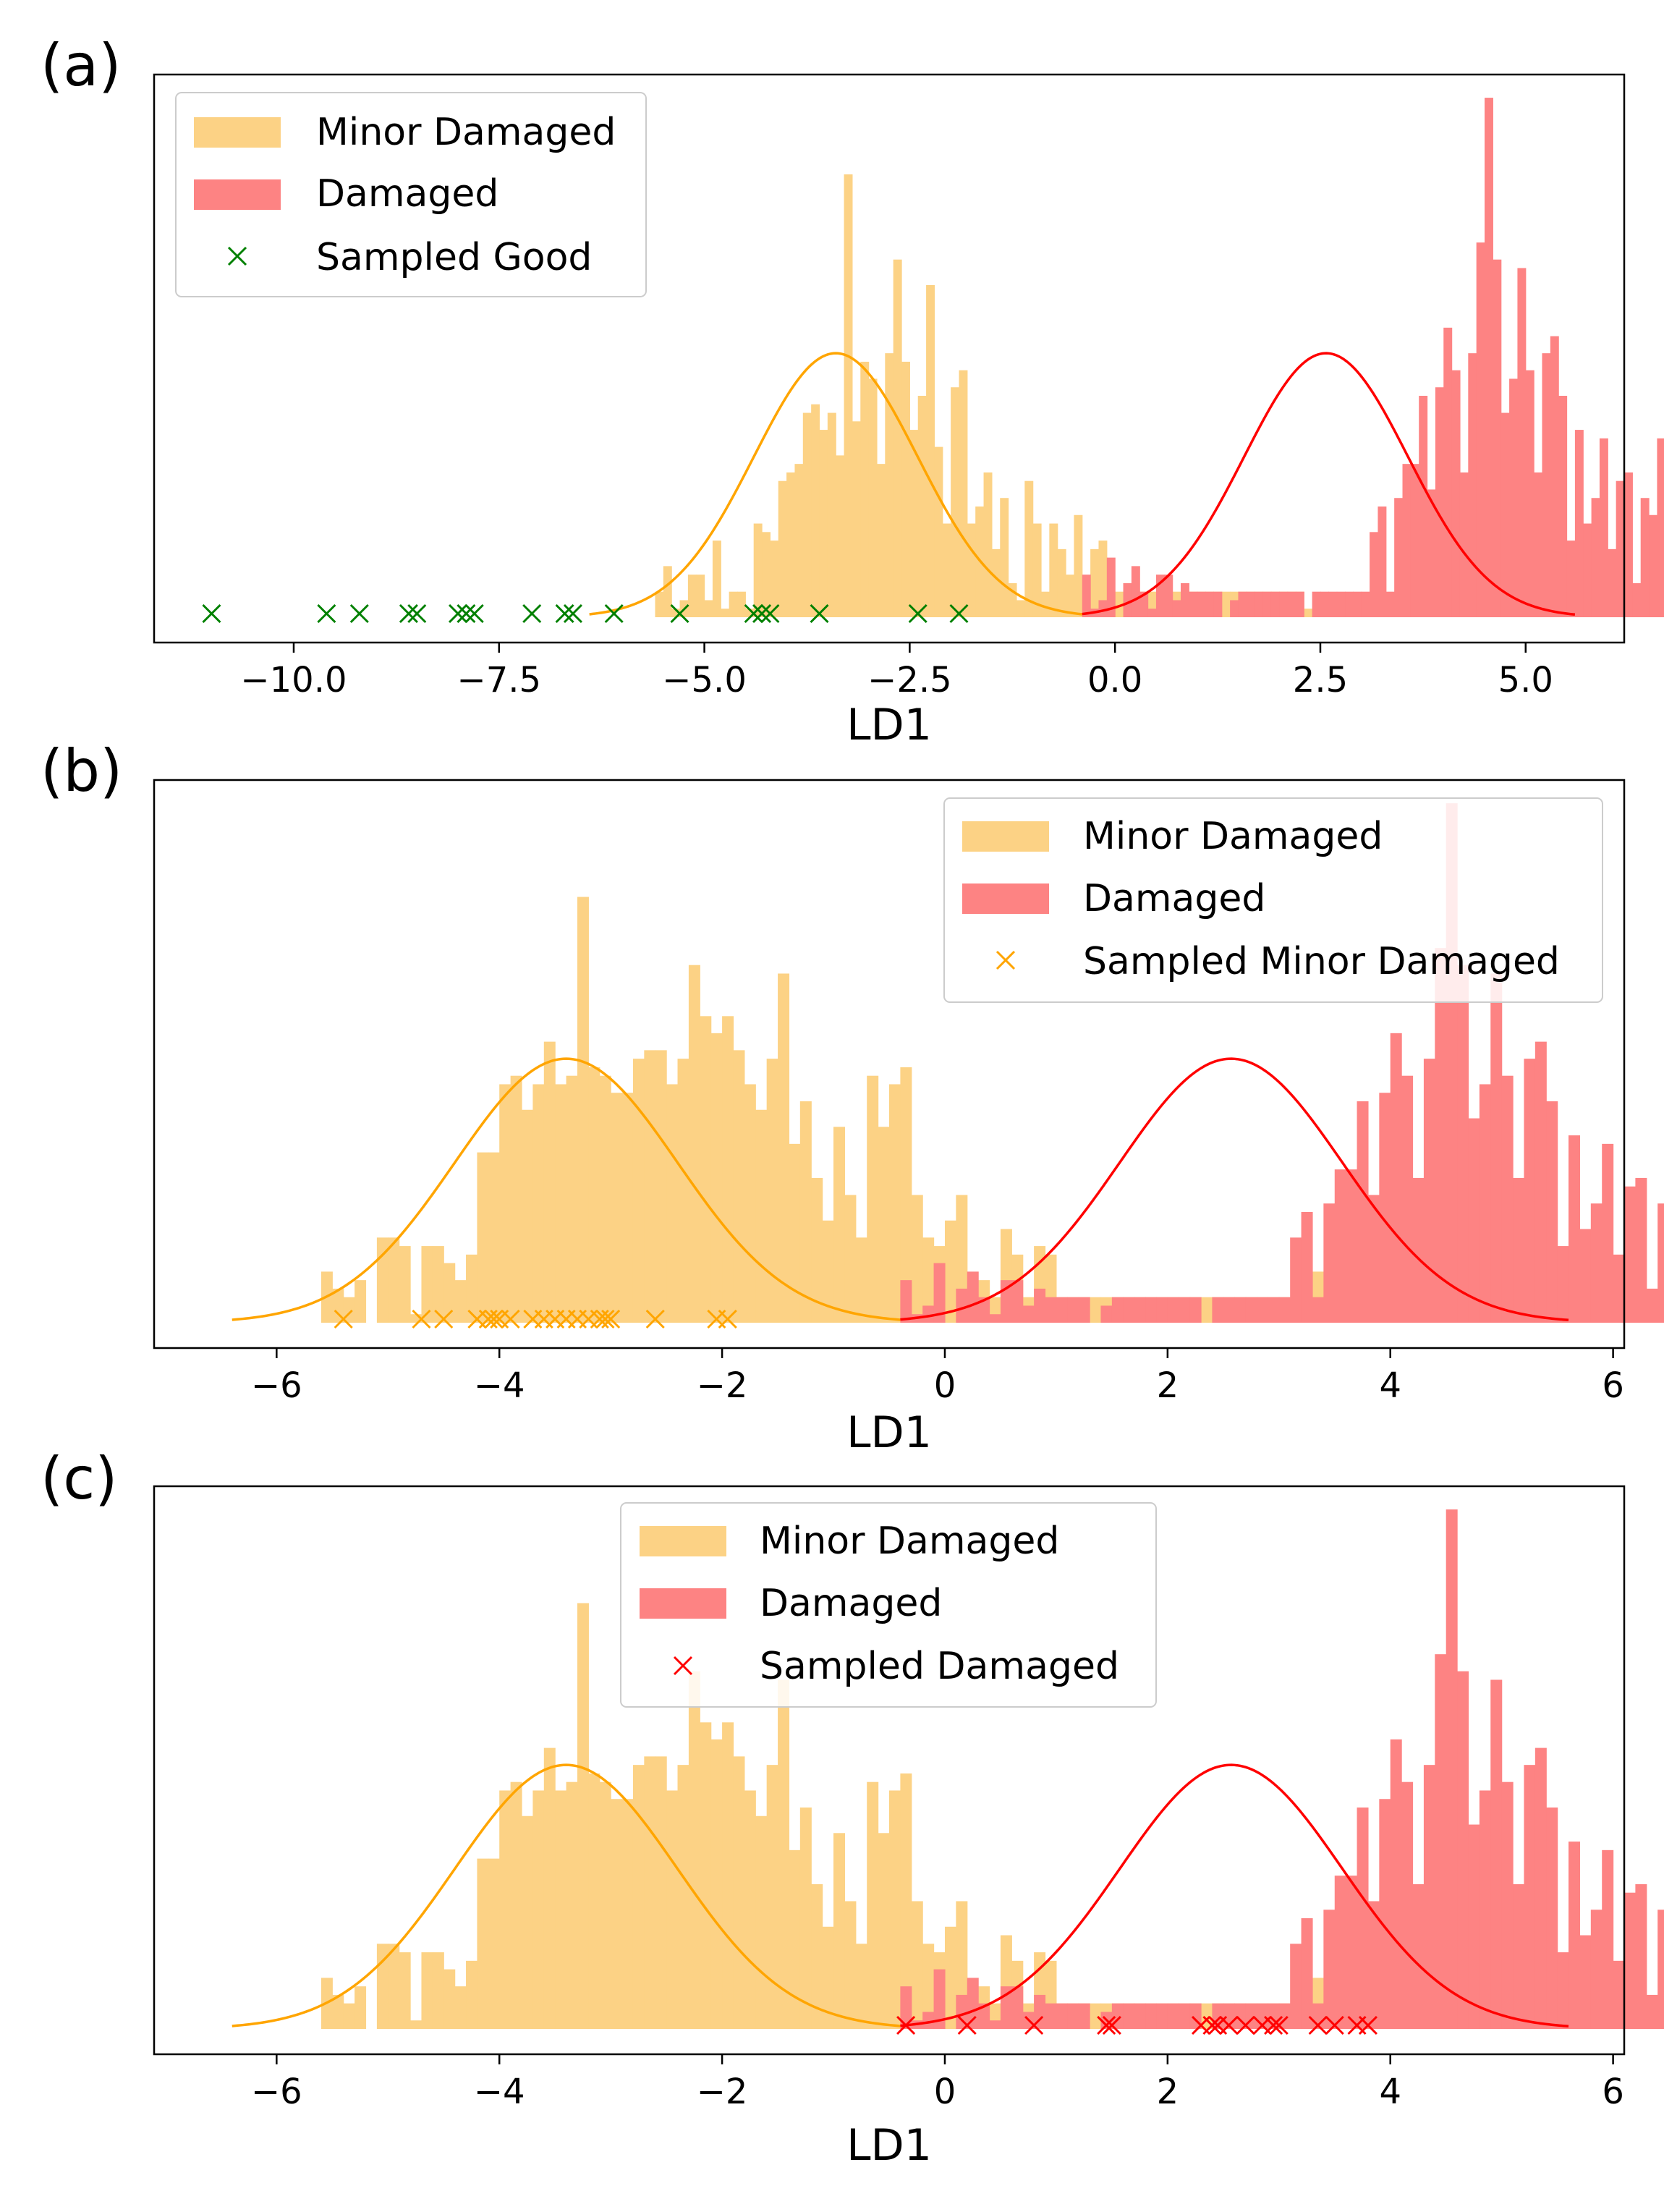  Describe the element at coordinates (411, 194) in the screenshot. I see `legend-frame` at that location.